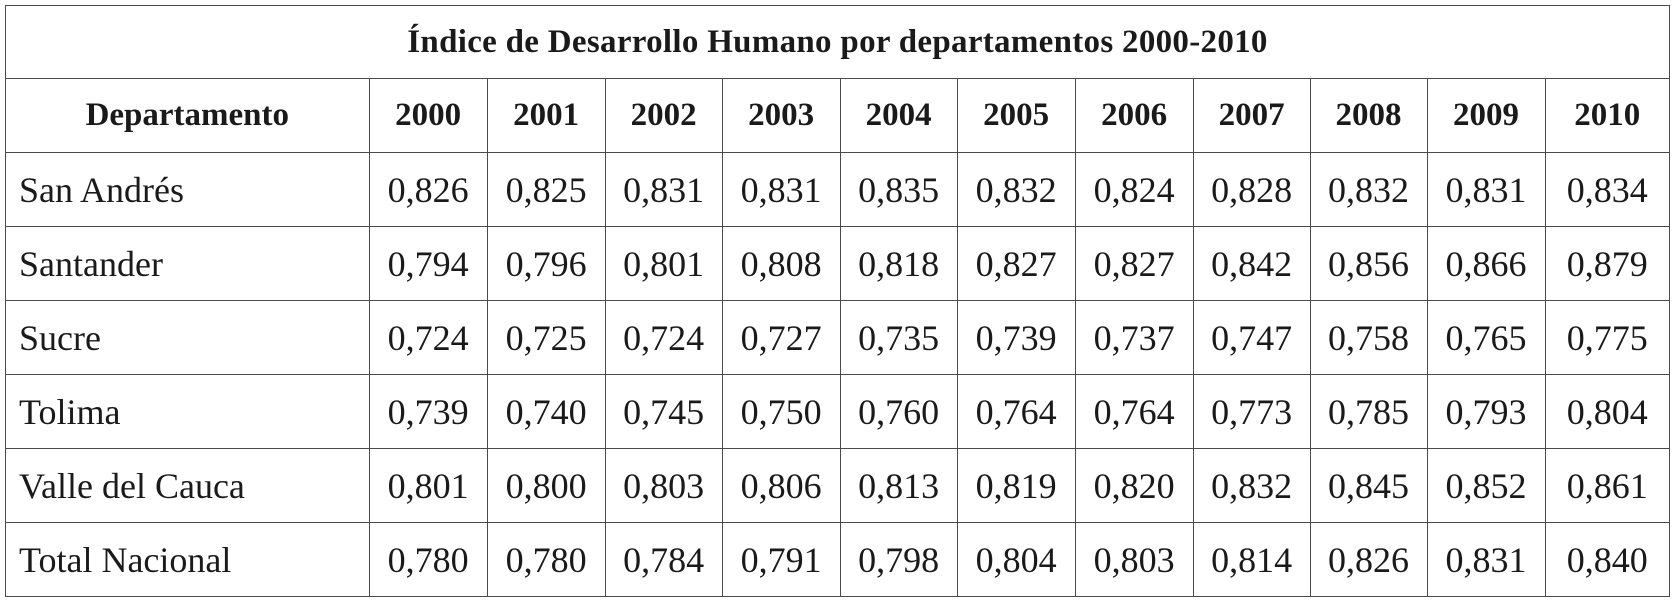  I want to click on value-cell: 0,814, so click(1251, 559).